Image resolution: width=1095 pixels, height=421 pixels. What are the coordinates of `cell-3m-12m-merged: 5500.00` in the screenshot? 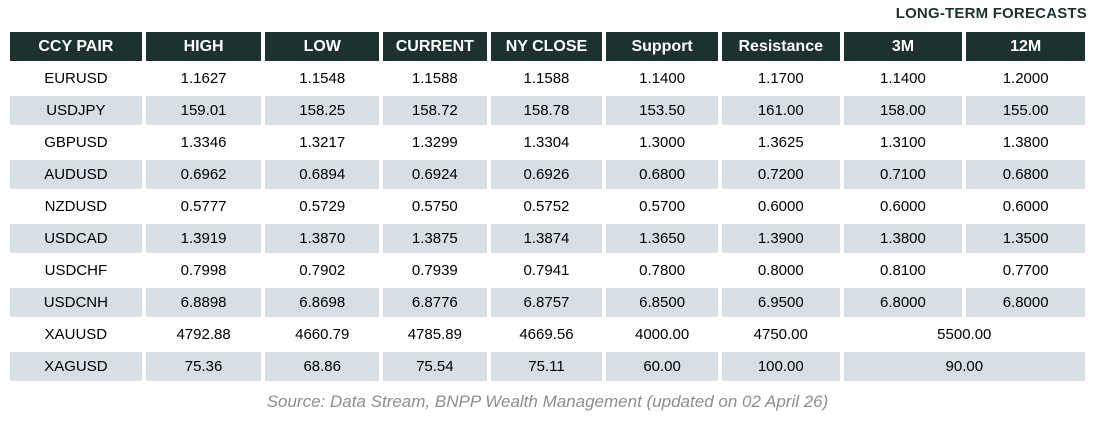 It's located at (964, 334).